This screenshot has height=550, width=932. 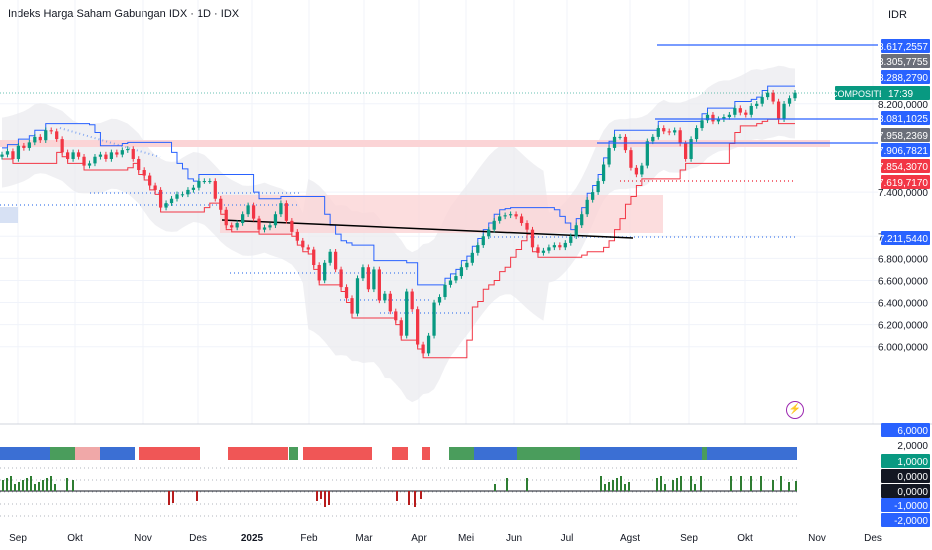 What do you see at coordinates (900, 94) in the screenshot?
I see `countdown-label: 17:39` at bounding box center [900, 94].